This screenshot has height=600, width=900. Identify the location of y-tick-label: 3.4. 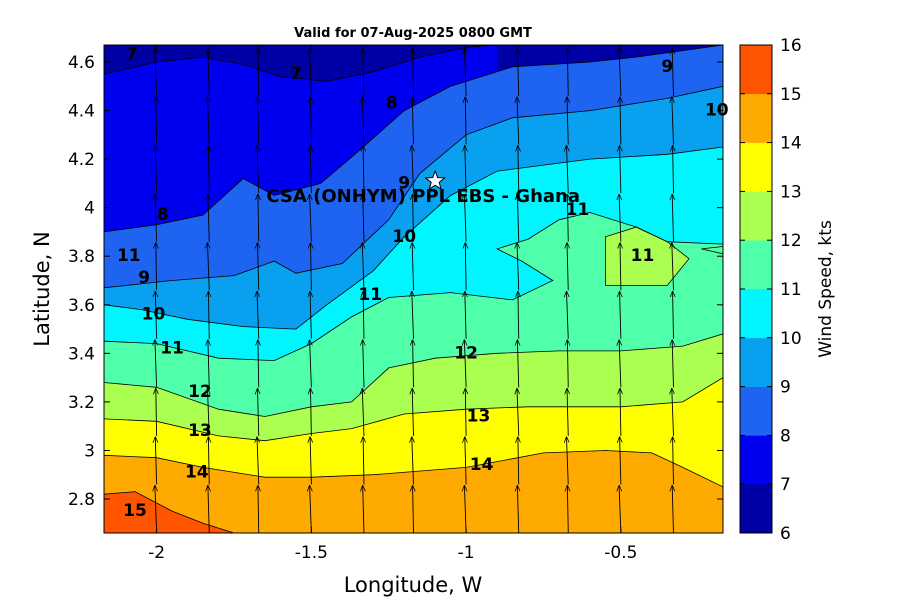
(81, 354).